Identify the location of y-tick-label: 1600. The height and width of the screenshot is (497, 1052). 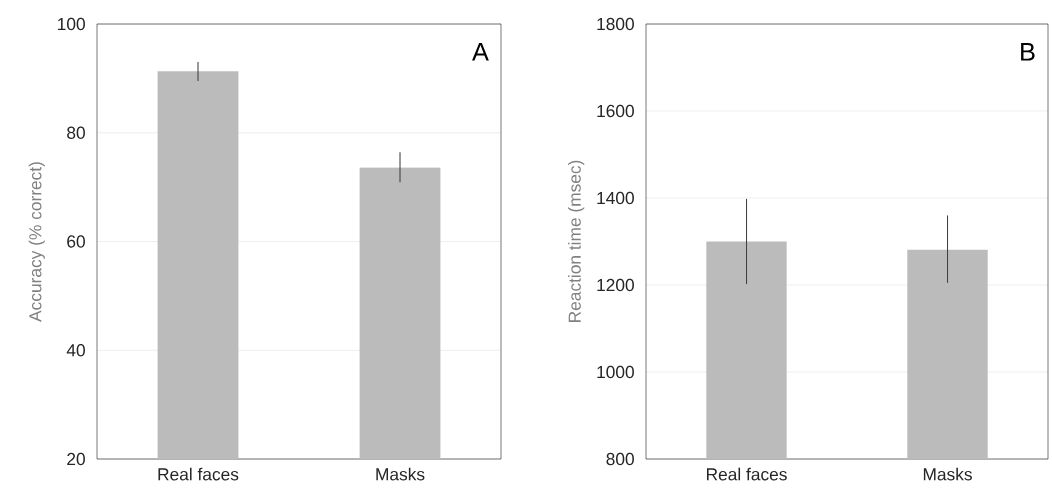
(615, 111).